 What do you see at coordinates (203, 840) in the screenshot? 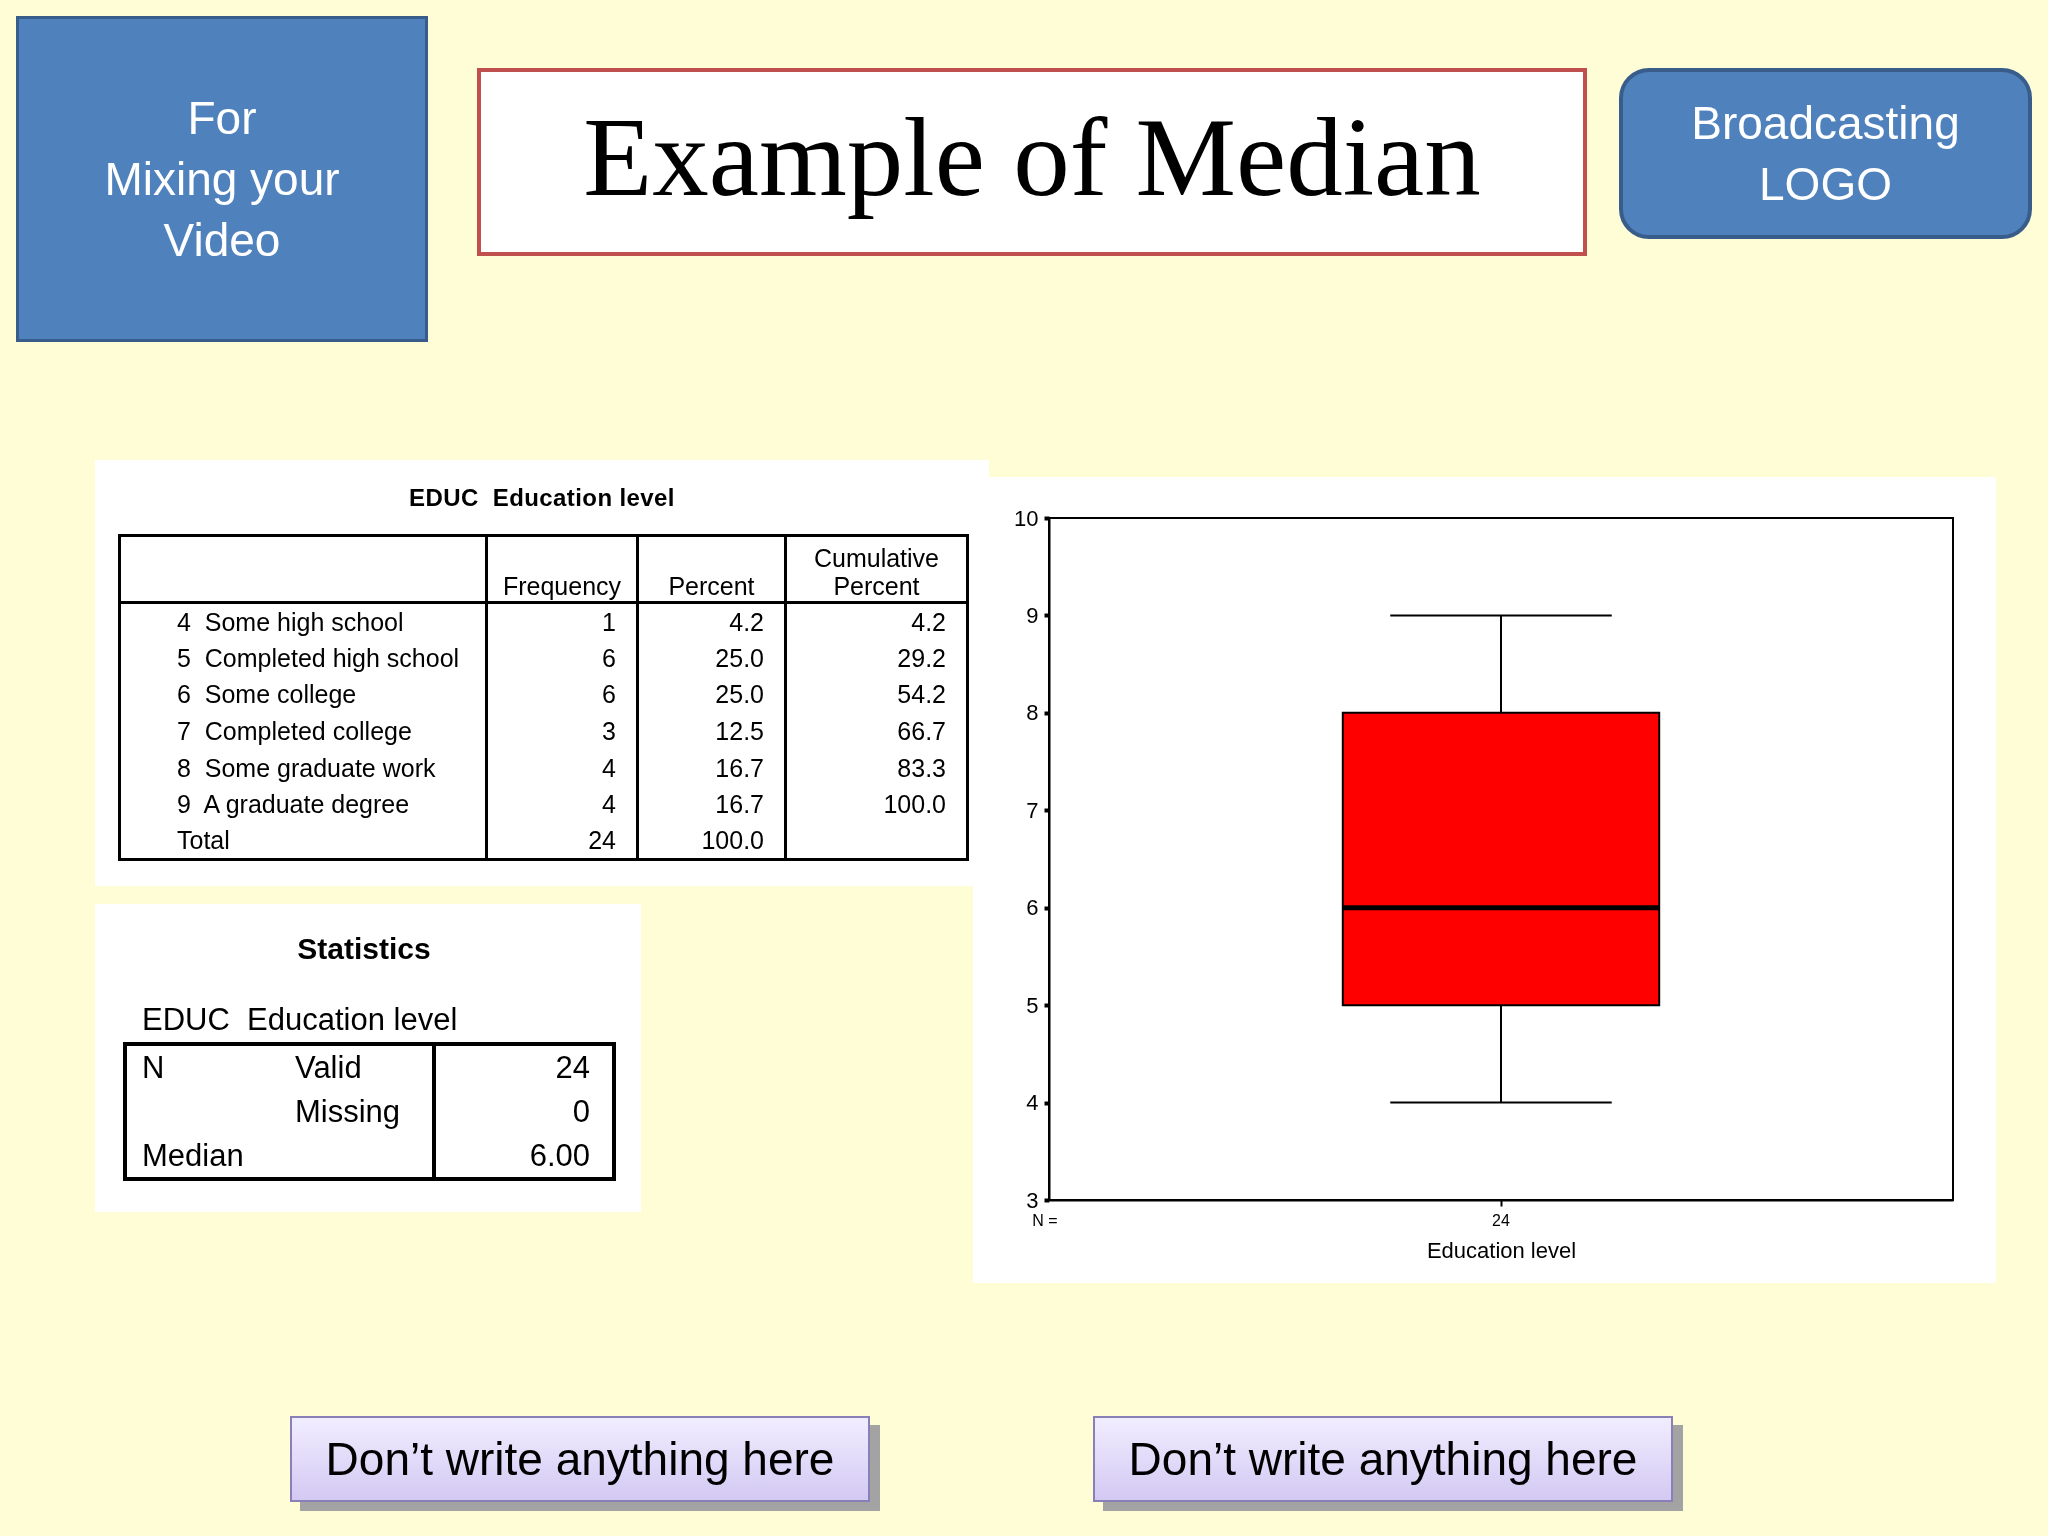
I see `category-label: Total` at bounding box center [203, 840].